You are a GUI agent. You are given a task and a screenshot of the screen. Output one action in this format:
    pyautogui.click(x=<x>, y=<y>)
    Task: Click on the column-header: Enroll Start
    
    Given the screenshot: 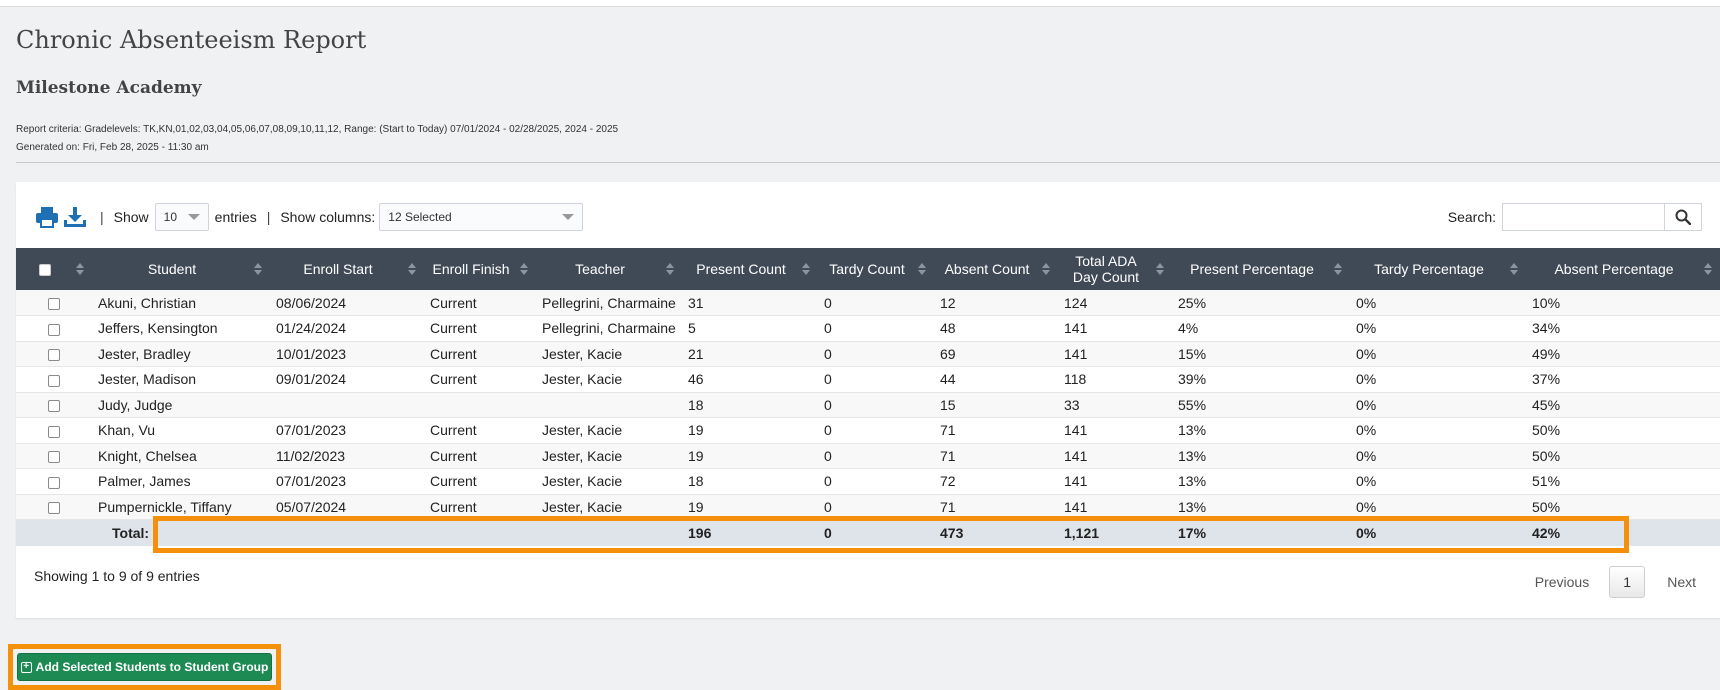 What is the action you would take?
    pyautogui.click(x=347, y=269)
    